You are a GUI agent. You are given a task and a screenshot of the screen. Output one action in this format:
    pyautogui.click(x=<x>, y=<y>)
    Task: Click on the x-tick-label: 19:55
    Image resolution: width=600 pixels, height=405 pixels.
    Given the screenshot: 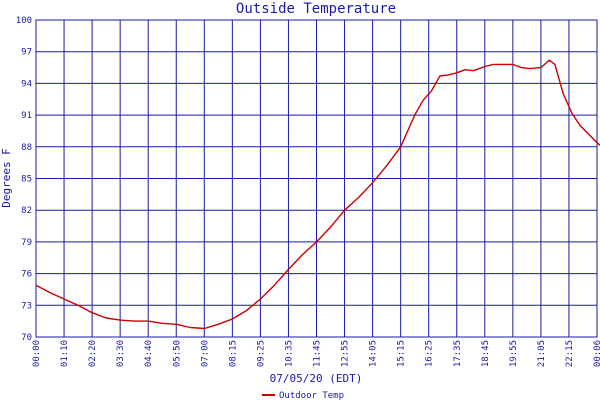 What is the action you would take?
    pyautogui.click(x=514, y=353)
    